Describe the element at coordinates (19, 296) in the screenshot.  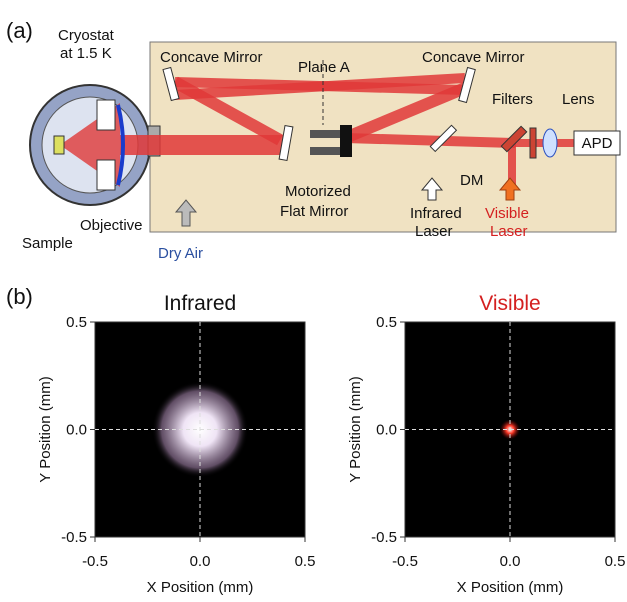
I see `panel-label: (b)` at that location.